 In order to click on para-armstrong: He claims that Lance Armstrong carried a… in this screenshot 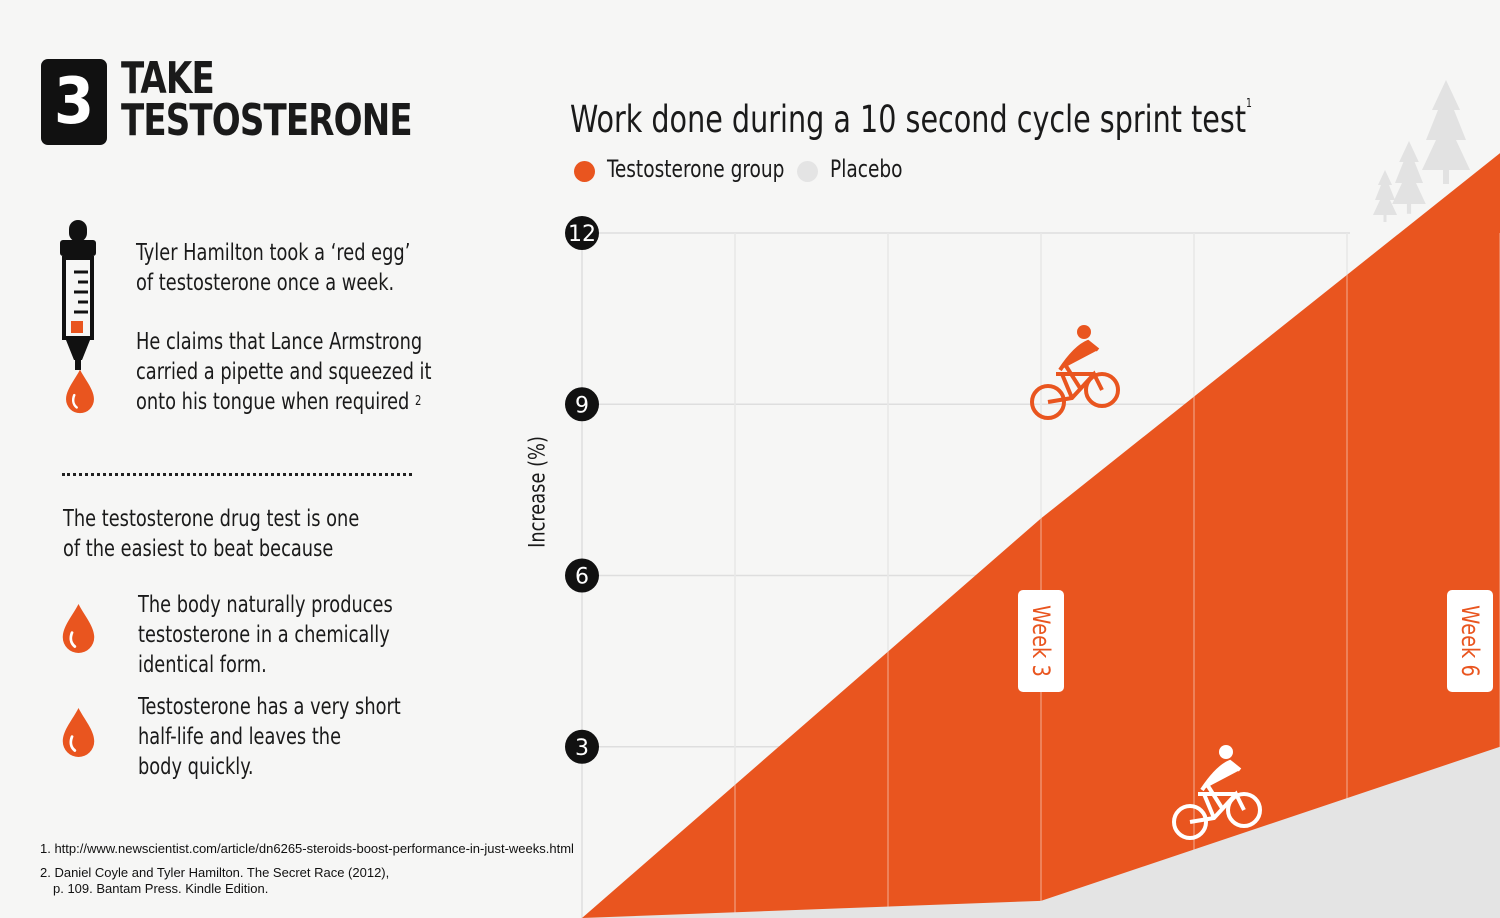, I will do `click(284, 372)`.